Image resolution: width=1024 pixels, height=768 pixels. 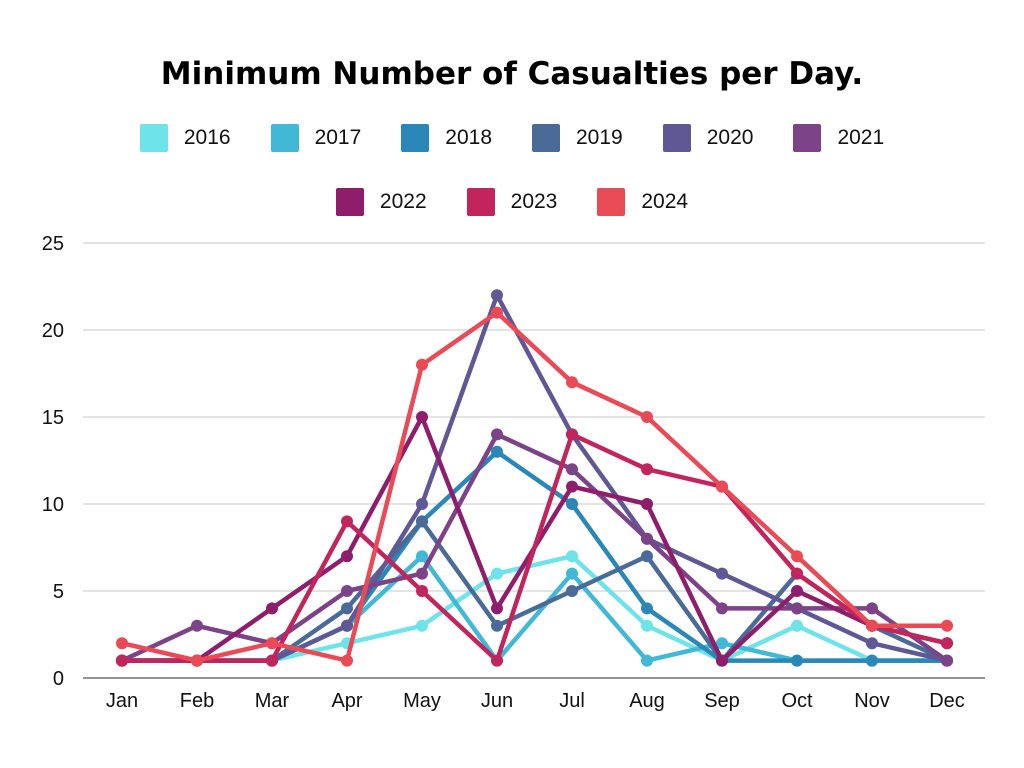 What do you see at coordinates (647, 469) in the screenshot?
I see `data-point-2023-Aug` at bounding box center [647, 469].